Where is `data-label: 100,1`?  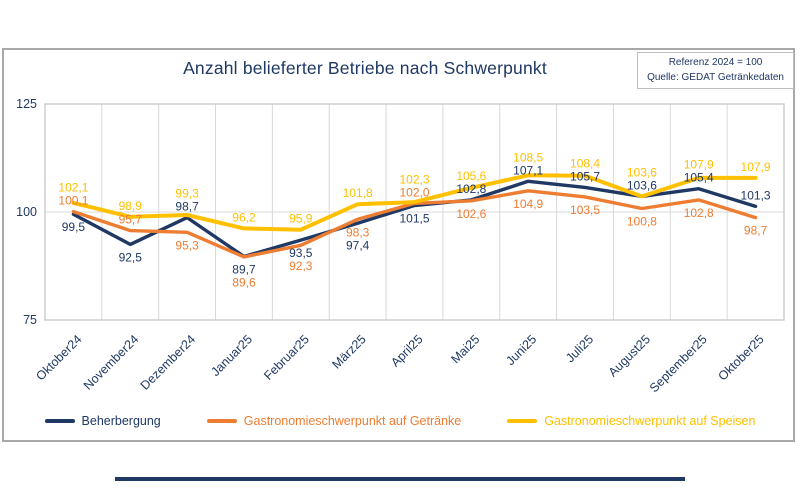
data-label: 100,1 is located at coordinates (73, 201).